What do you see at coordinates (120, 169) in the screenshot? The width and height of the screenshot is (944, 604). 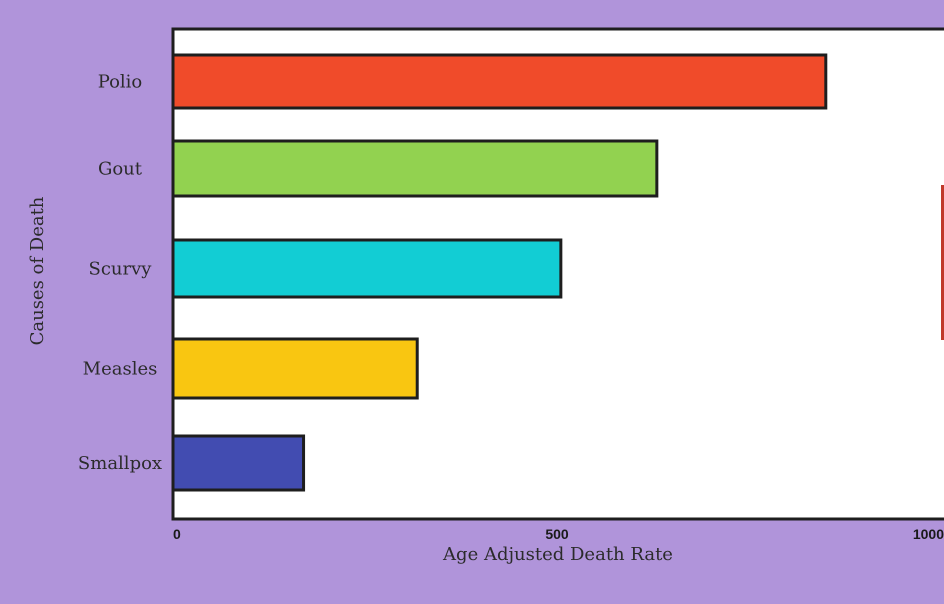 I see `category-label-gout: Gout` at bounding box center [120, 169].